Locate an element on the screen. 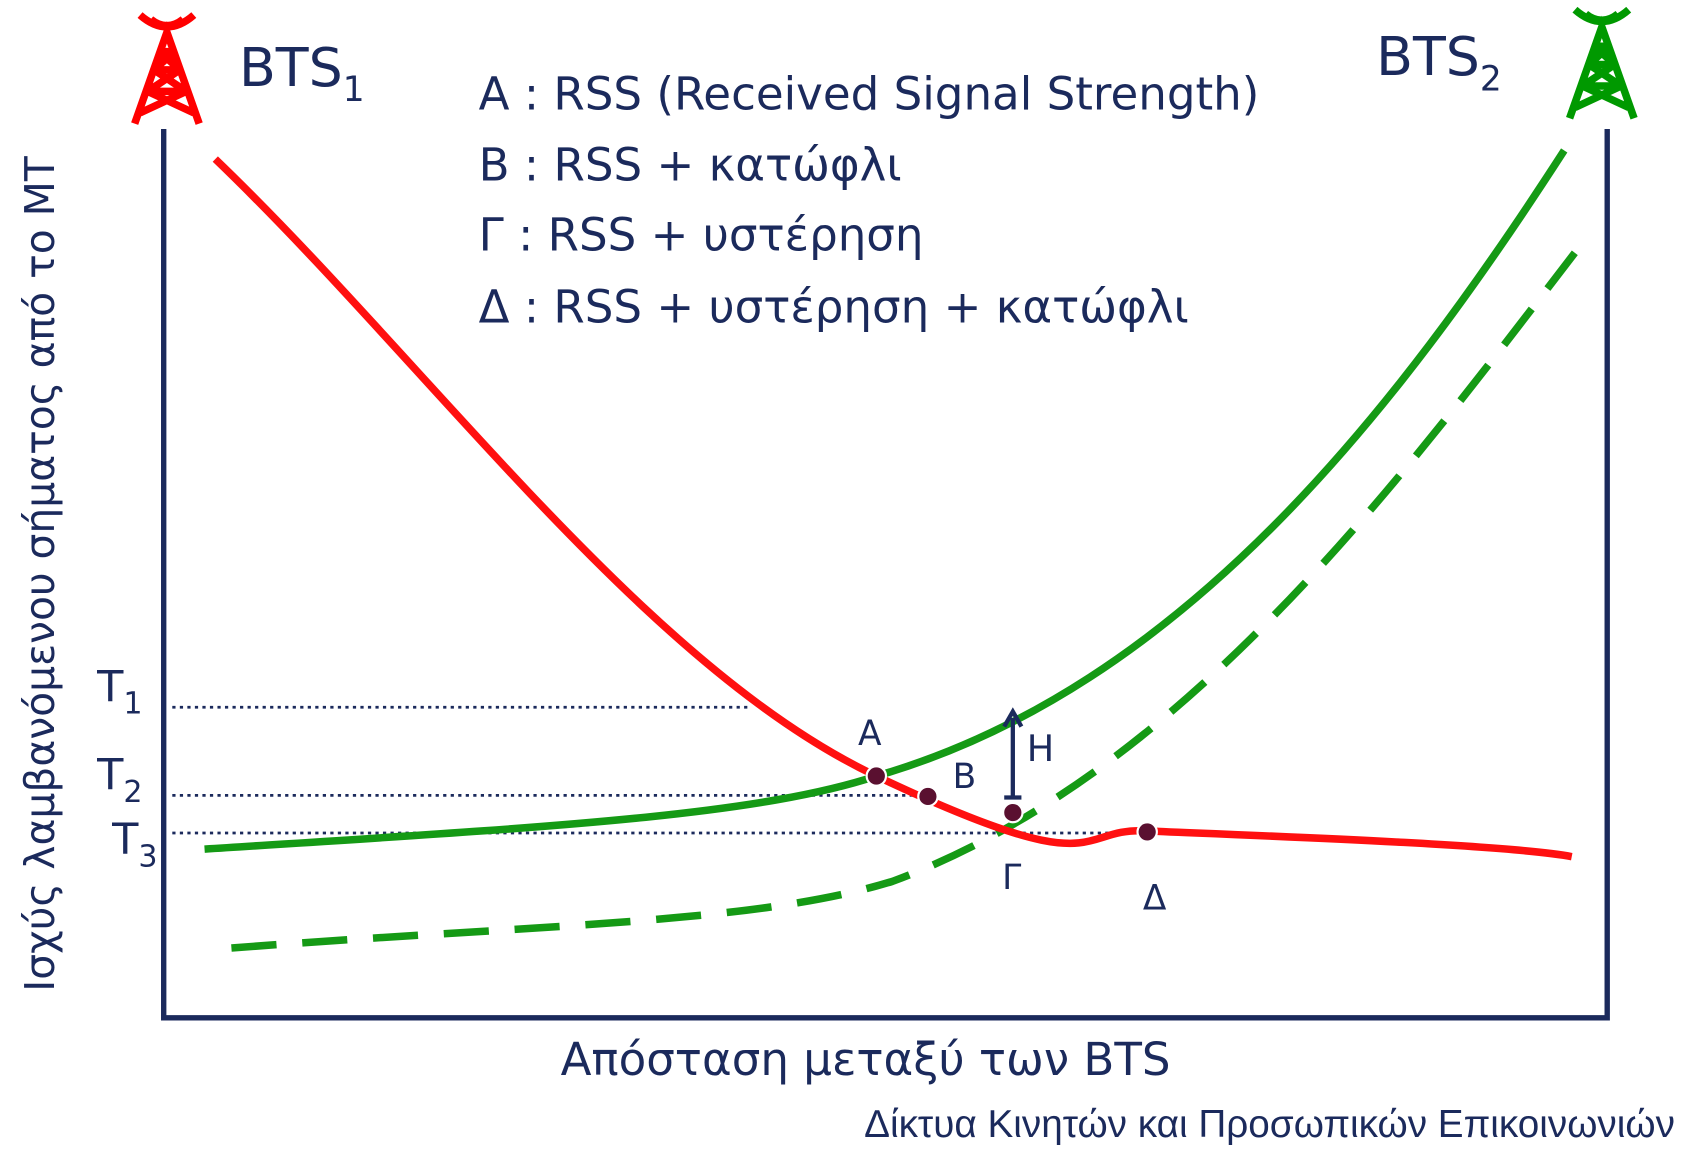 The height and width of the screenshot is (1149, 1686). legend-item: B : RSS + κατώφλι is located at coordinates (690, 165).